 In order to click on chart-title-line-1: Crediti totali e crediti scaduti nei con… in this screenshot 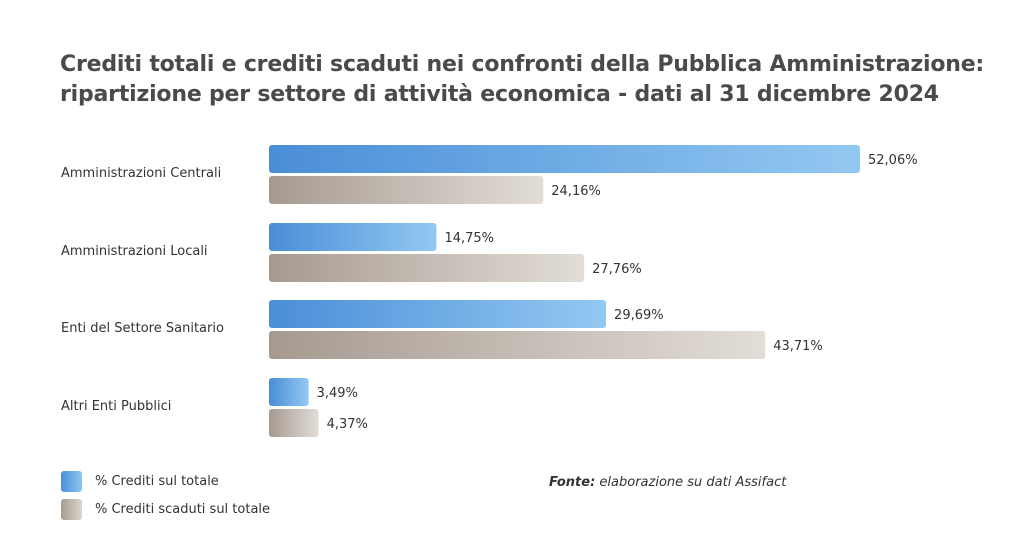, I will do `click(522, 64)`.